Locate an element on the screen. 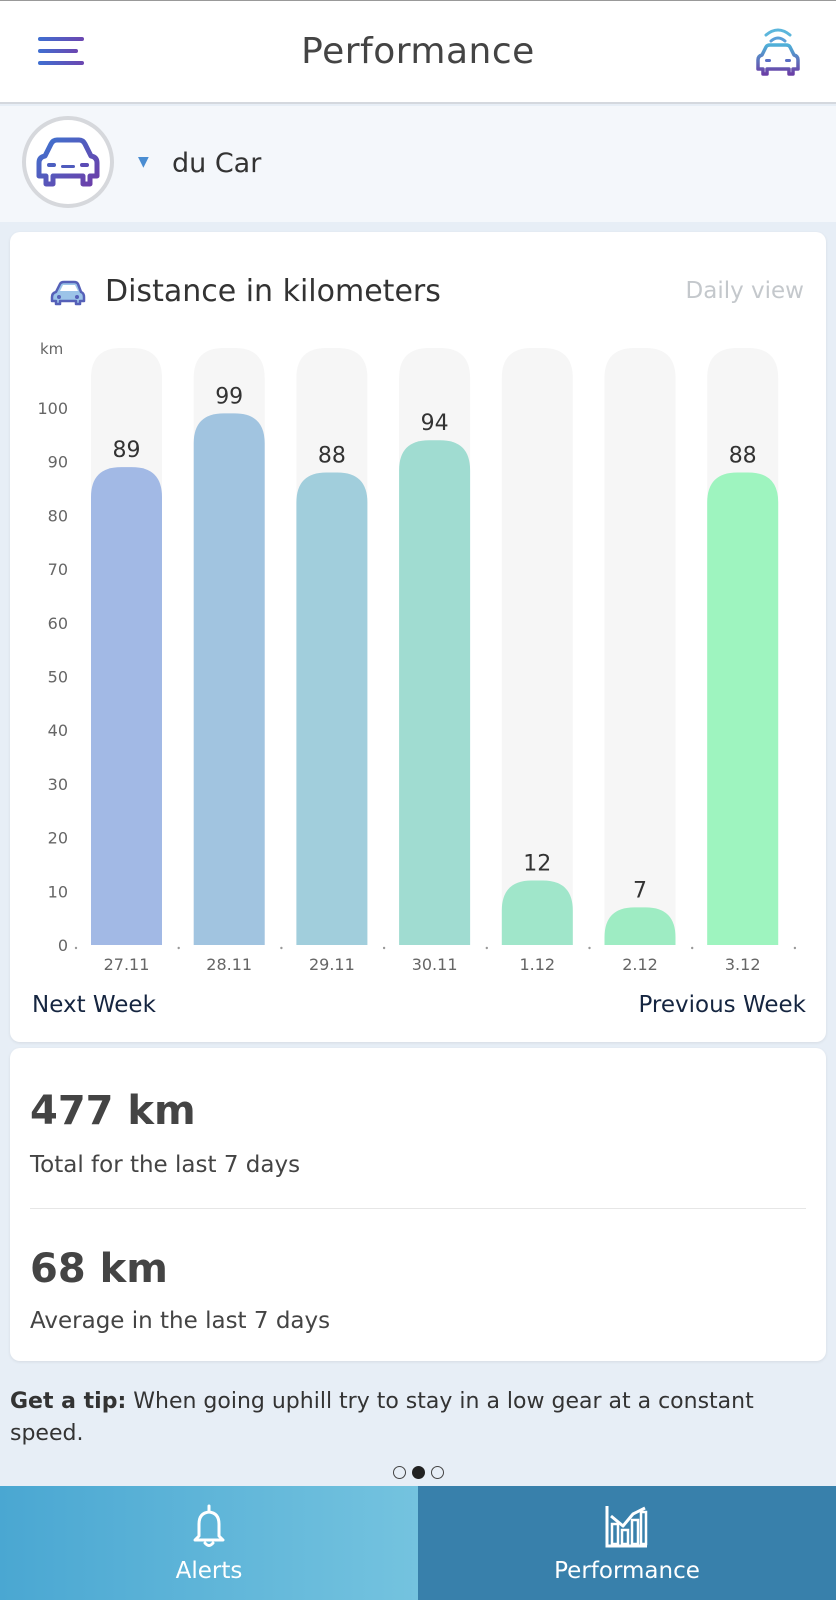  page-indicator is located at coordinates (418, 1471).